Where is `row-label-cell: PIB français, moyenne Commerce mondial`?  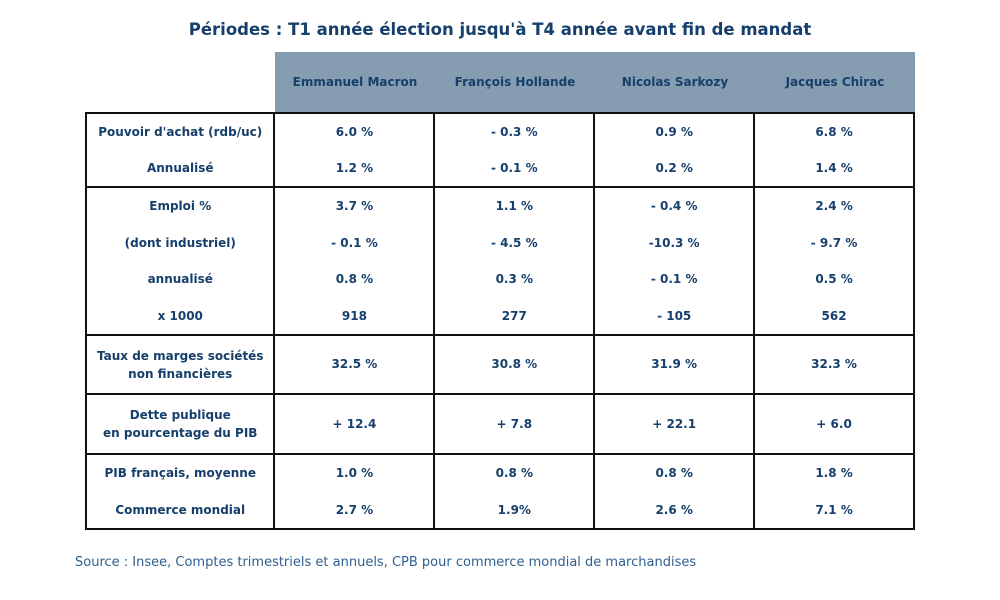 row-label-cell: PIB français, moyenne Commerce mondial is located at coordinates (180, 491).